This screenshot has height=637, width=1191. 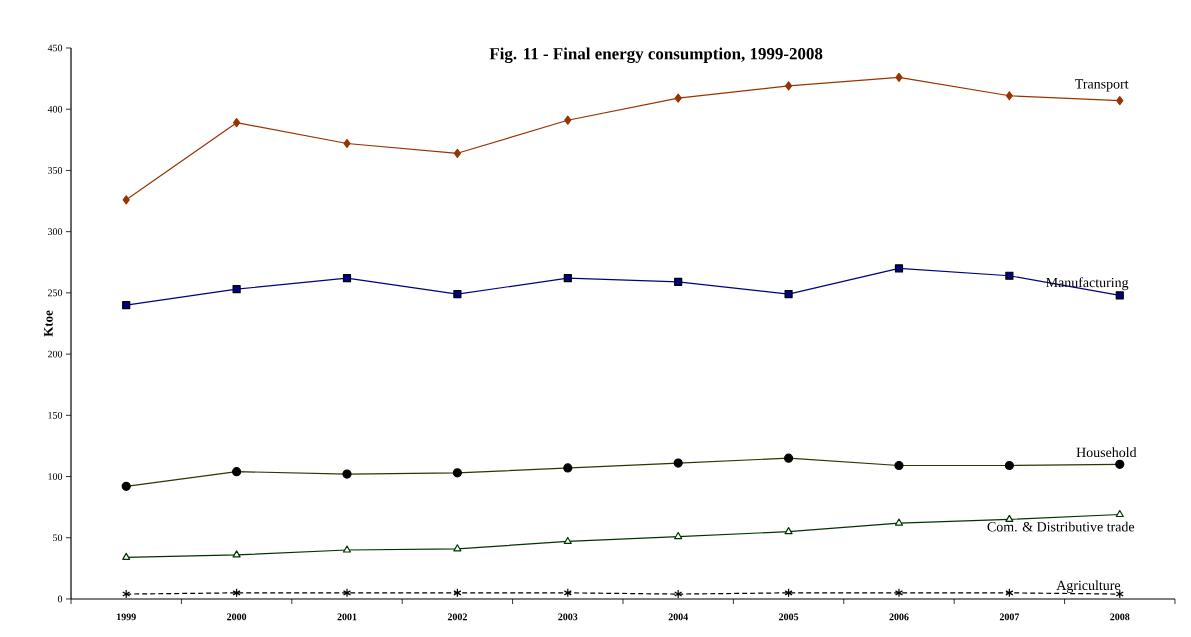 I want to click on y-tick-label: 250, so click(x=55, y=293).